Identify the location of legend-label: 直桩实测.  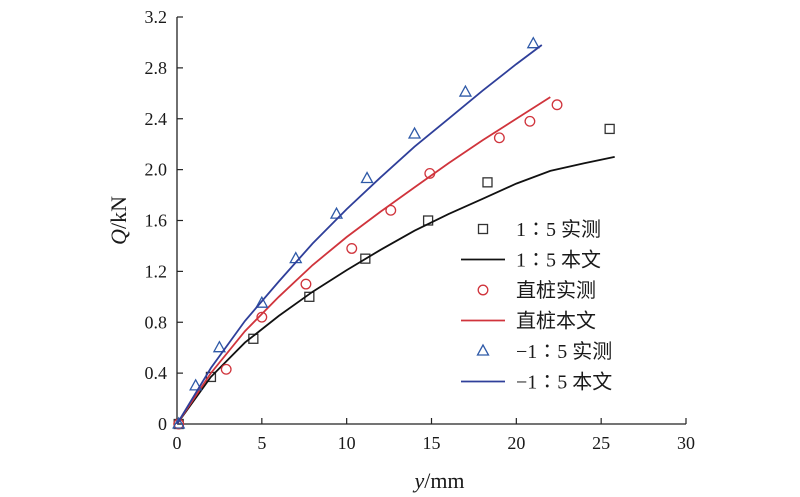
(556, 290).